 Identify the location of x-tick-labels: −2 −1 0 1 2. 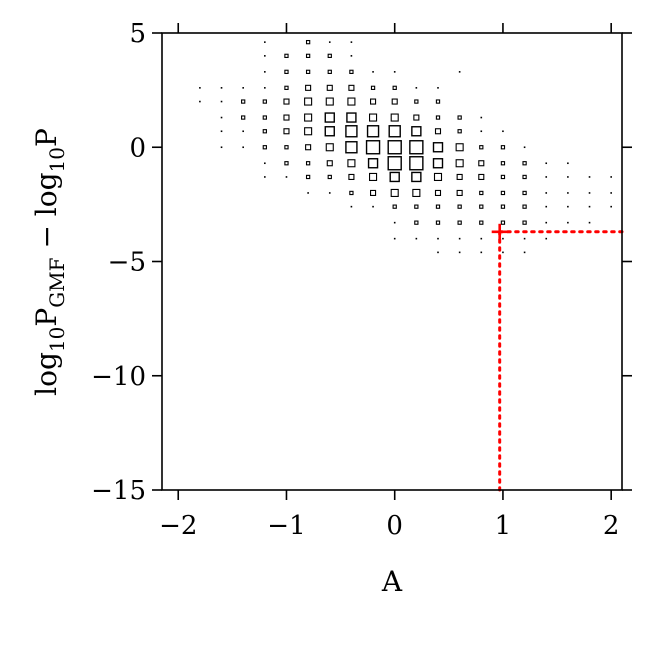
(389, 526).